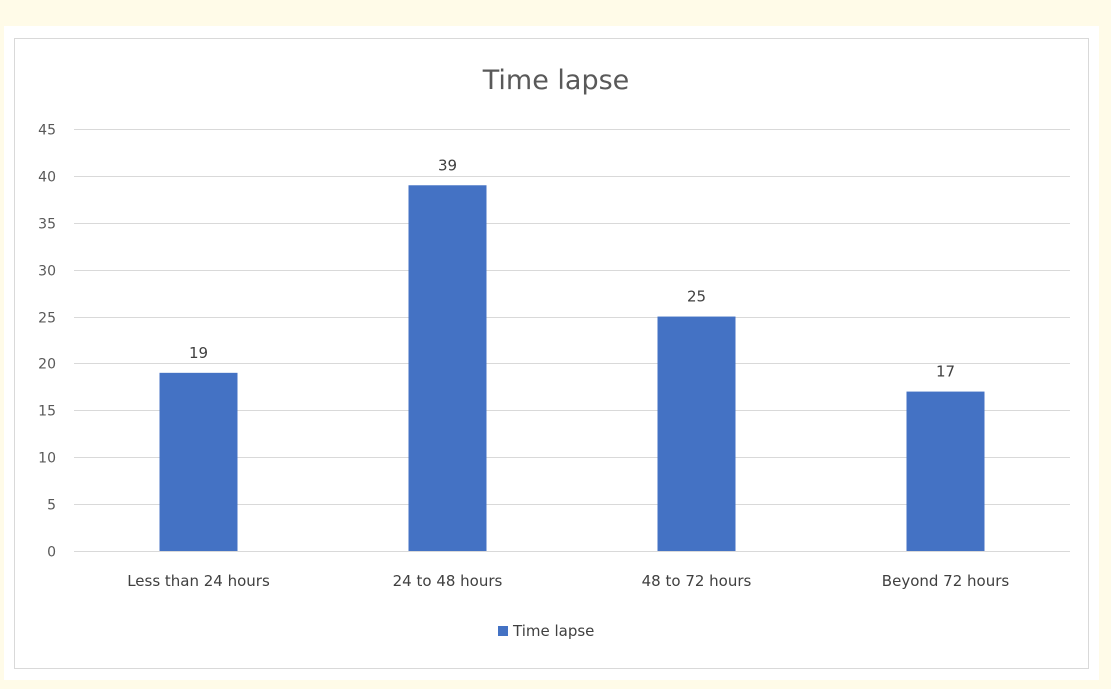 This screenshot has width=1111, height=689. What do you see at coordinates (448, 581) in the screenshot?
I see `x-category-label: 24 to 48 hours` at bounding box center [448, 581].